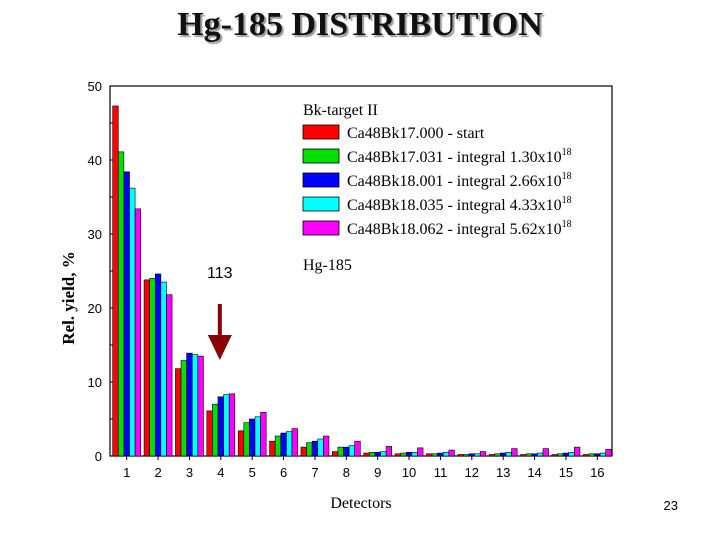 The height and width of the screenshot is (540, 720). What do you see at coordinates (503, 472) in the screenshot?
I see `x-tick-label: 13` at bounding box center [503, 472].